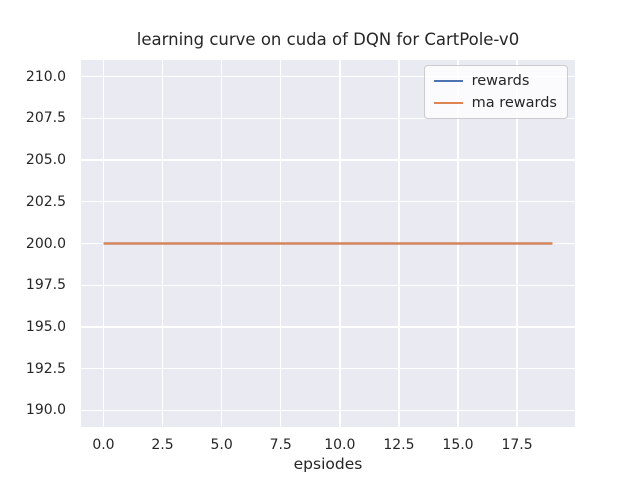 Image resolution: width=640 pixels, height=480 pixels. Describe the element at coordinates (45, 368) in the screenshot. I see `y-tick-label: 192.5` at that location.